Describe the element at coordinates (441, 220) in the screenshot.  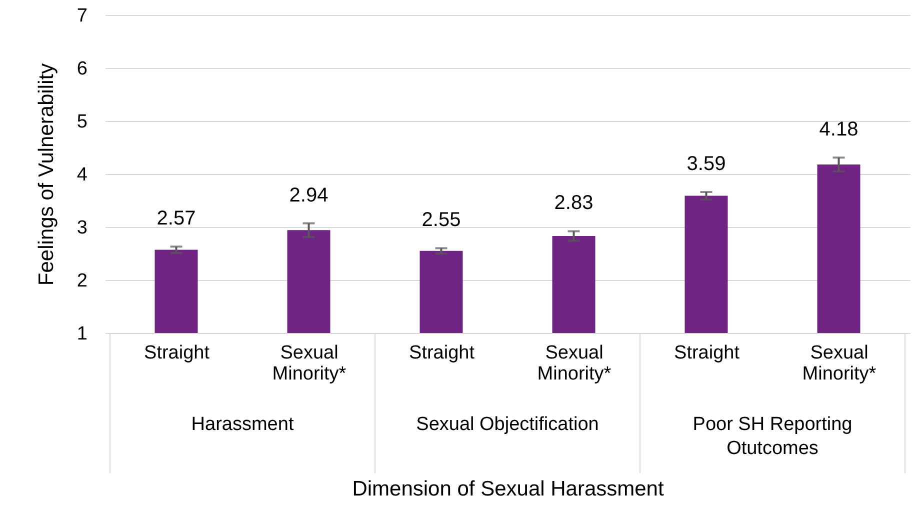
I see `data-label: 2.55` at that location.